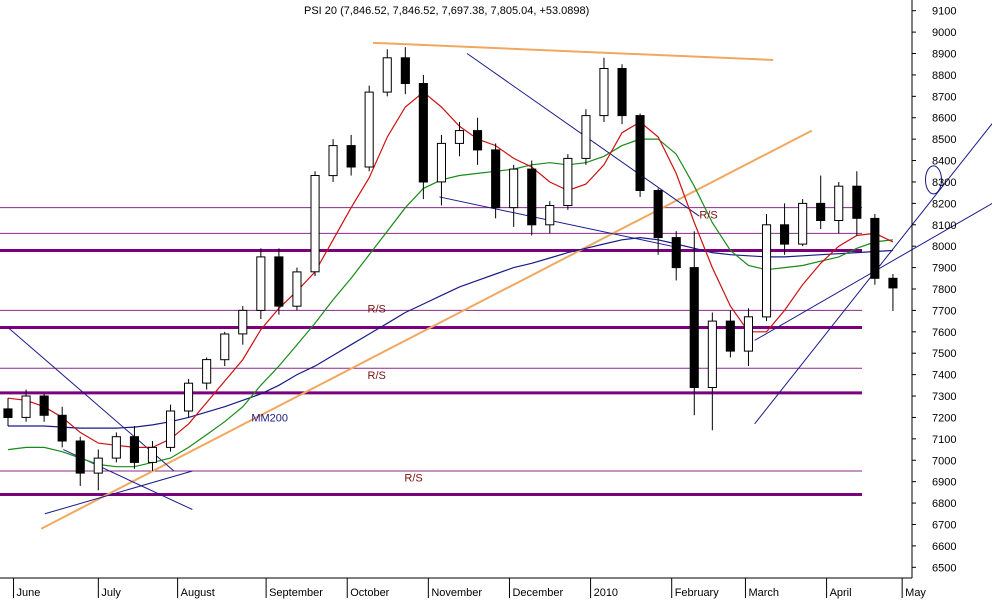  What do you see at coordinates (944, 247) in the screenshot?
I see `y-tick-label-15: 8000` at bounding box center [944, 247].